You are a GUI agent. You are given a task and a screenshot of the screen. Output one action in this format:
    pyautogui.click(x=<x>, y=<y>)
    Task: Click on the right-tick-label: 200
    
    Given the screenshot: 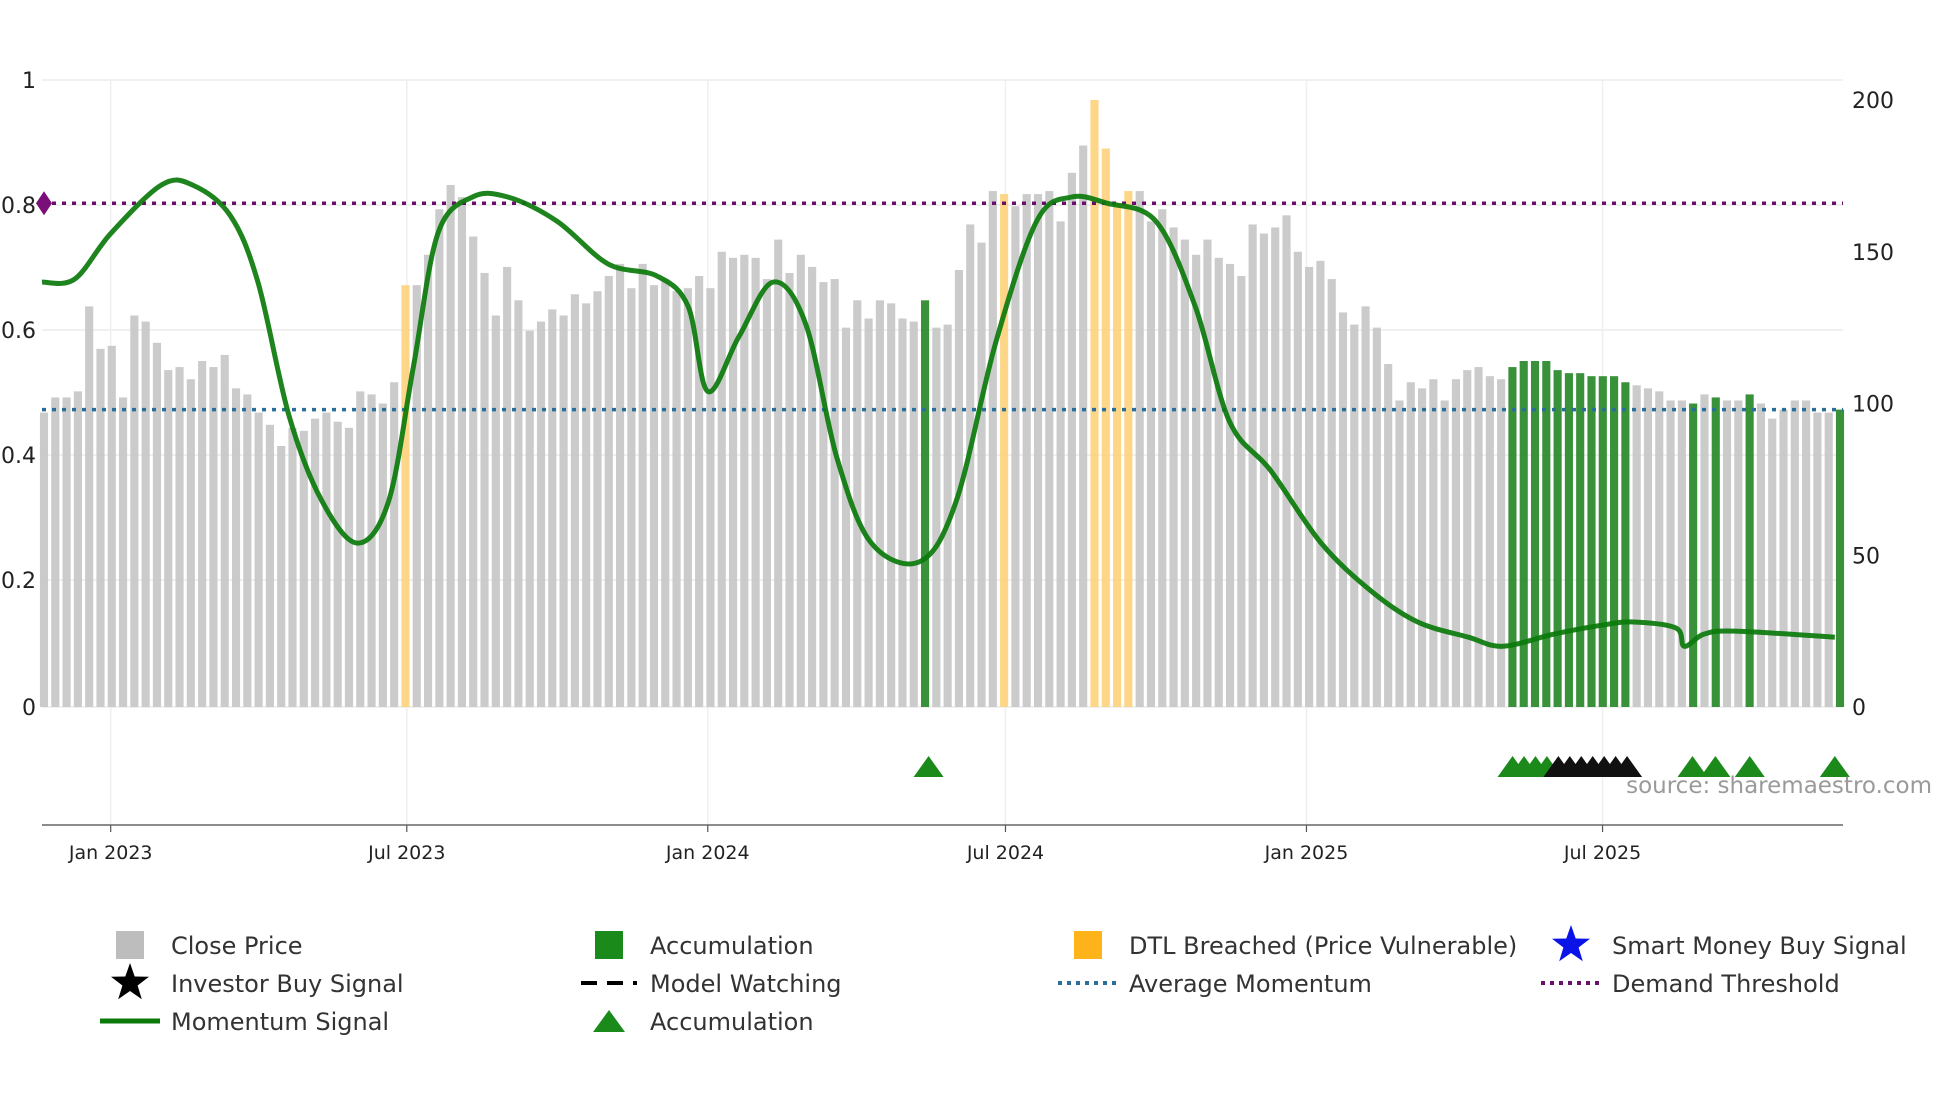 What is the action you would take?
    pyautogui.click(x=1873, y=101)
    